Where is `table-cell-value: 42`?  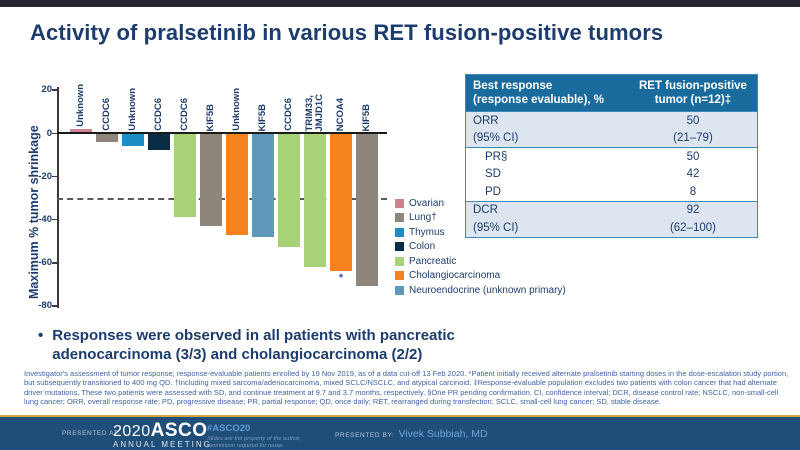
table-cell-value: 42 is located at coordinates (693, 174).